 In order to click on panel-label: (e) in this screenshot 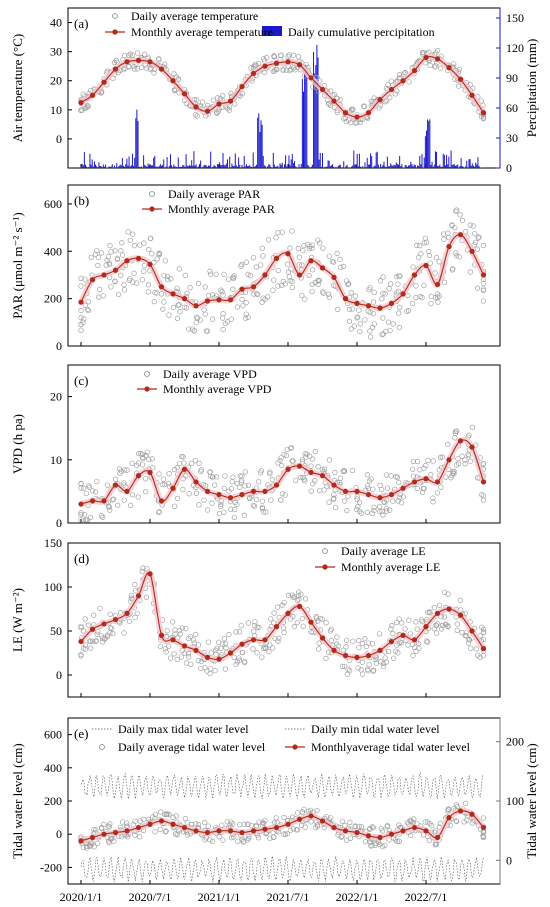, I will do `click(81, 733)`.